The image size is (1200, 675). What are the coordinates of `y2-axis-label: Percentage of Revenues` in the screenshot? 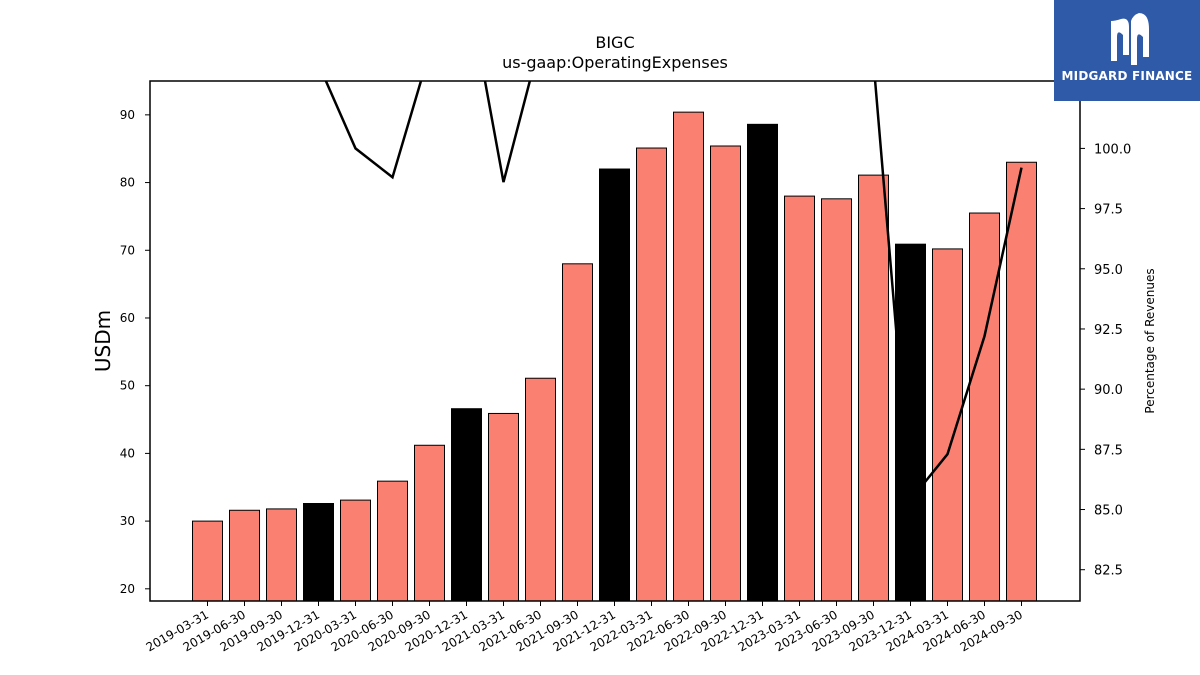 It's located at (1150, 340).